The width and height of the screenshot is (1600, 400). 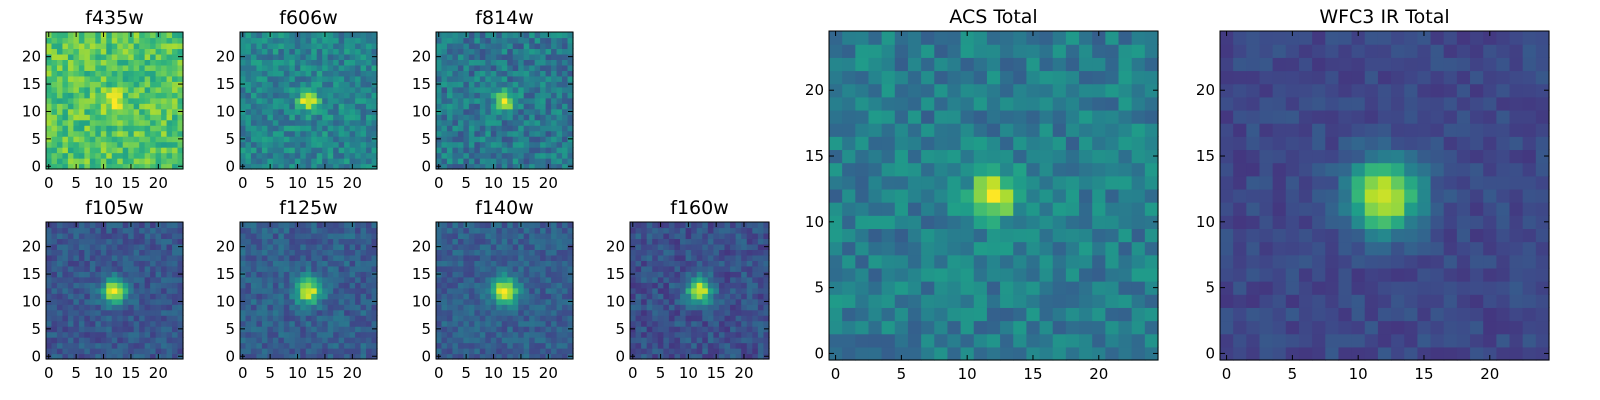 What do you see at coordinates (504, 18) in the screenshot?
I see `panel-title: f814w` at bounding box center [504, 18].